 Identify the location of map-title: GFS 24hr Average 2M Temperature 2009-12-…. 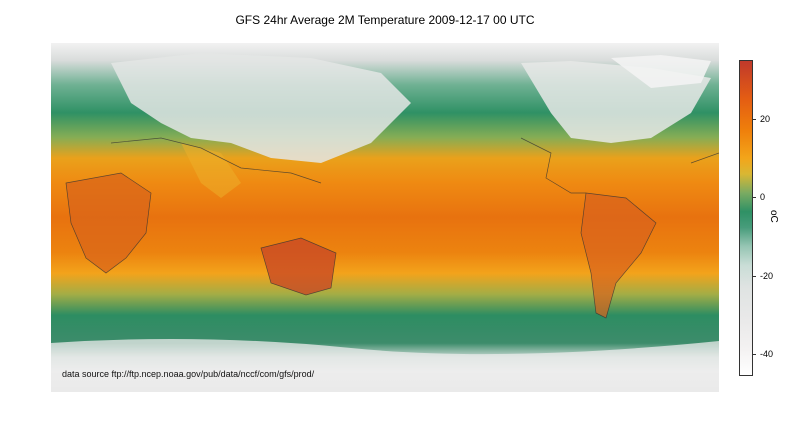
(385, 20).